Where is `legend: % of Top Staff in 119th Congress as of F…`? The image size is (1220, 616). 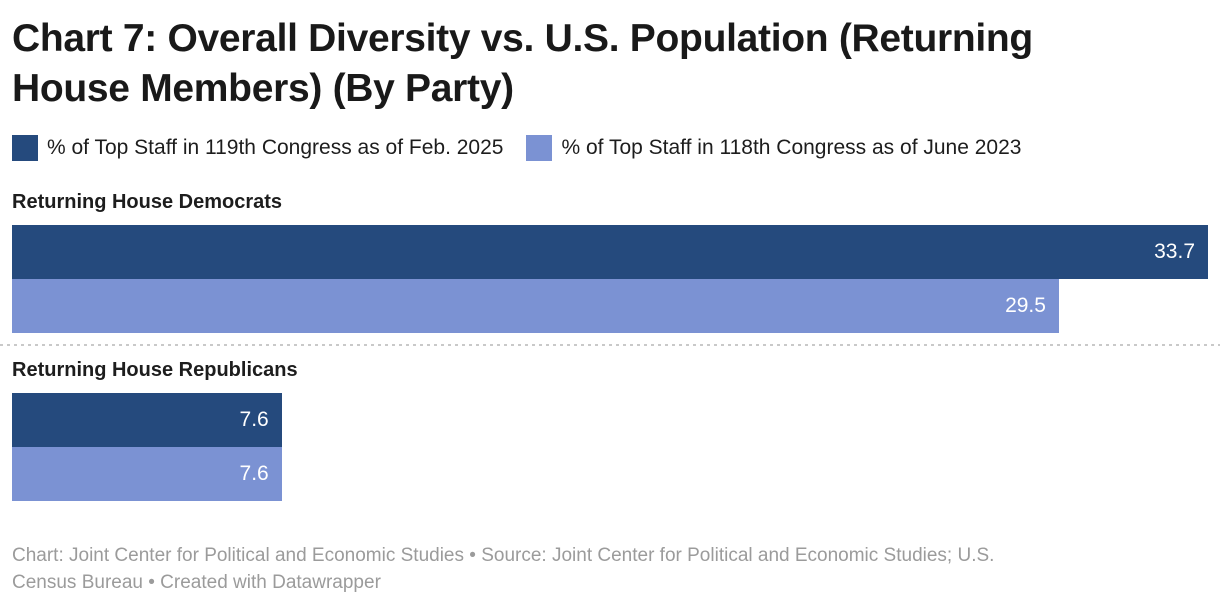
legend: % of Top Staff in 119th Congress as of F… is located at coordinates (610, 148).